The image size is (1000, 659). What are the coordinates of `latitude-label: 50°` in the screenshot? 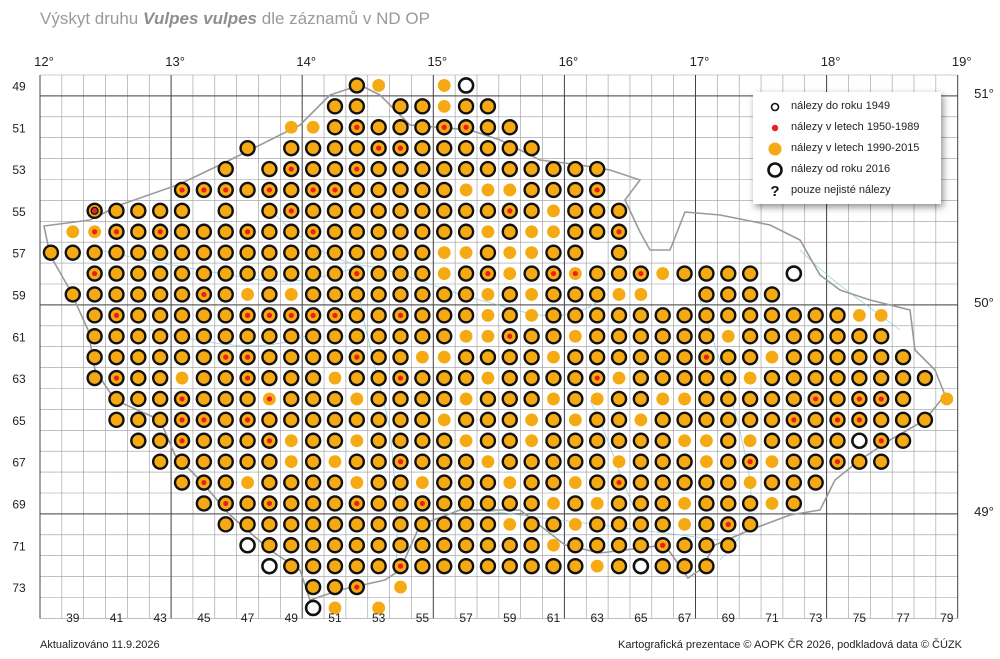 It's located at (984, 302).